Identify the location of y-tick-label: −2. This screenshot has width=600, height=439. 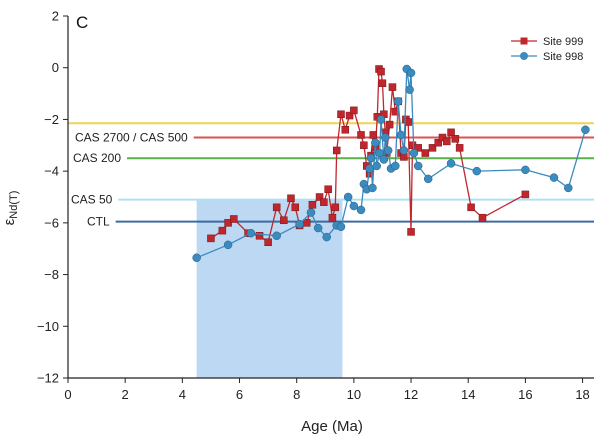
(51, 119).